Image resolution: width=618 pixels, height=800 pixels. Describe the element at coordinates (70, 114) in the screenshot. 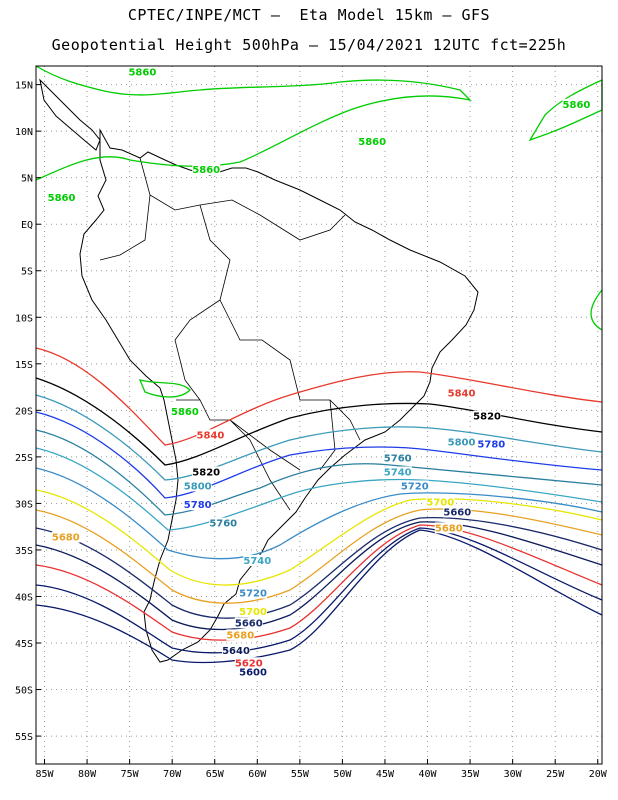

I see `central-america-coast` at that location.